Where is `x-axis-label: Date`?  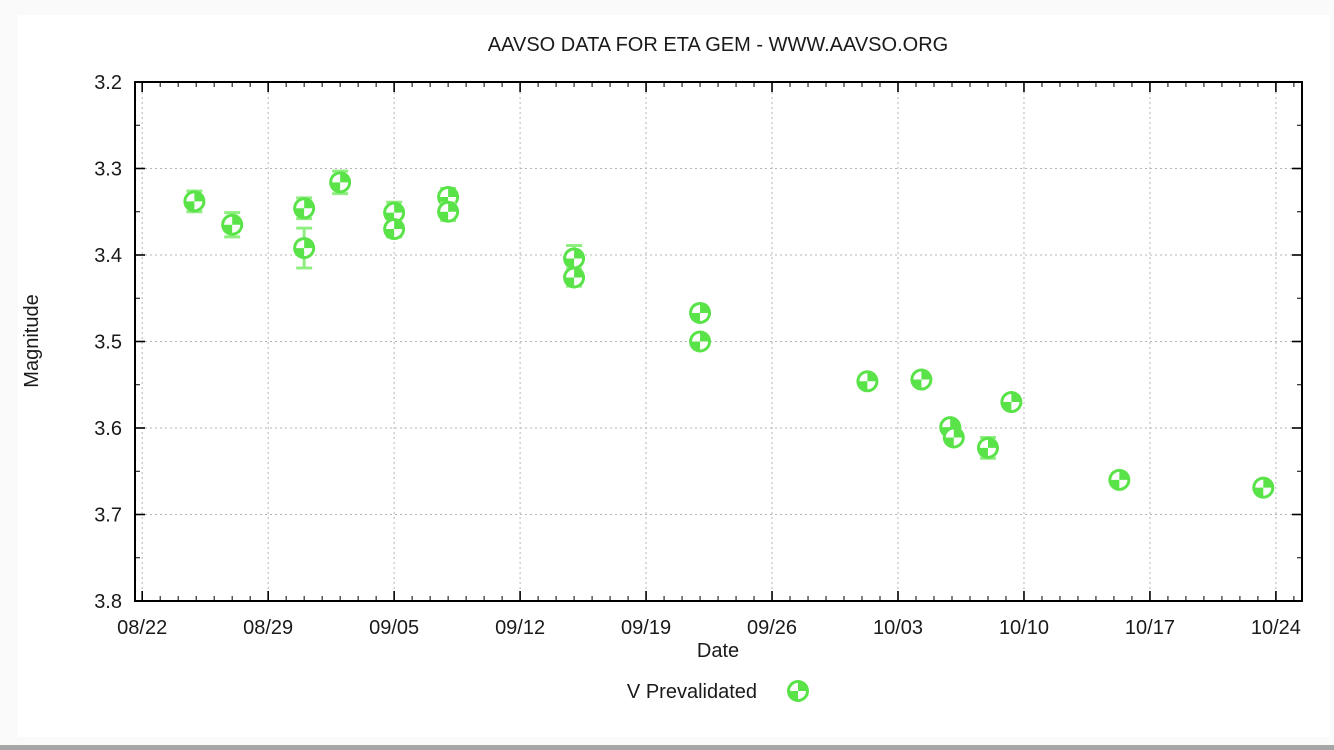 x-axis-label: Date is located at coordinates (718, 651).